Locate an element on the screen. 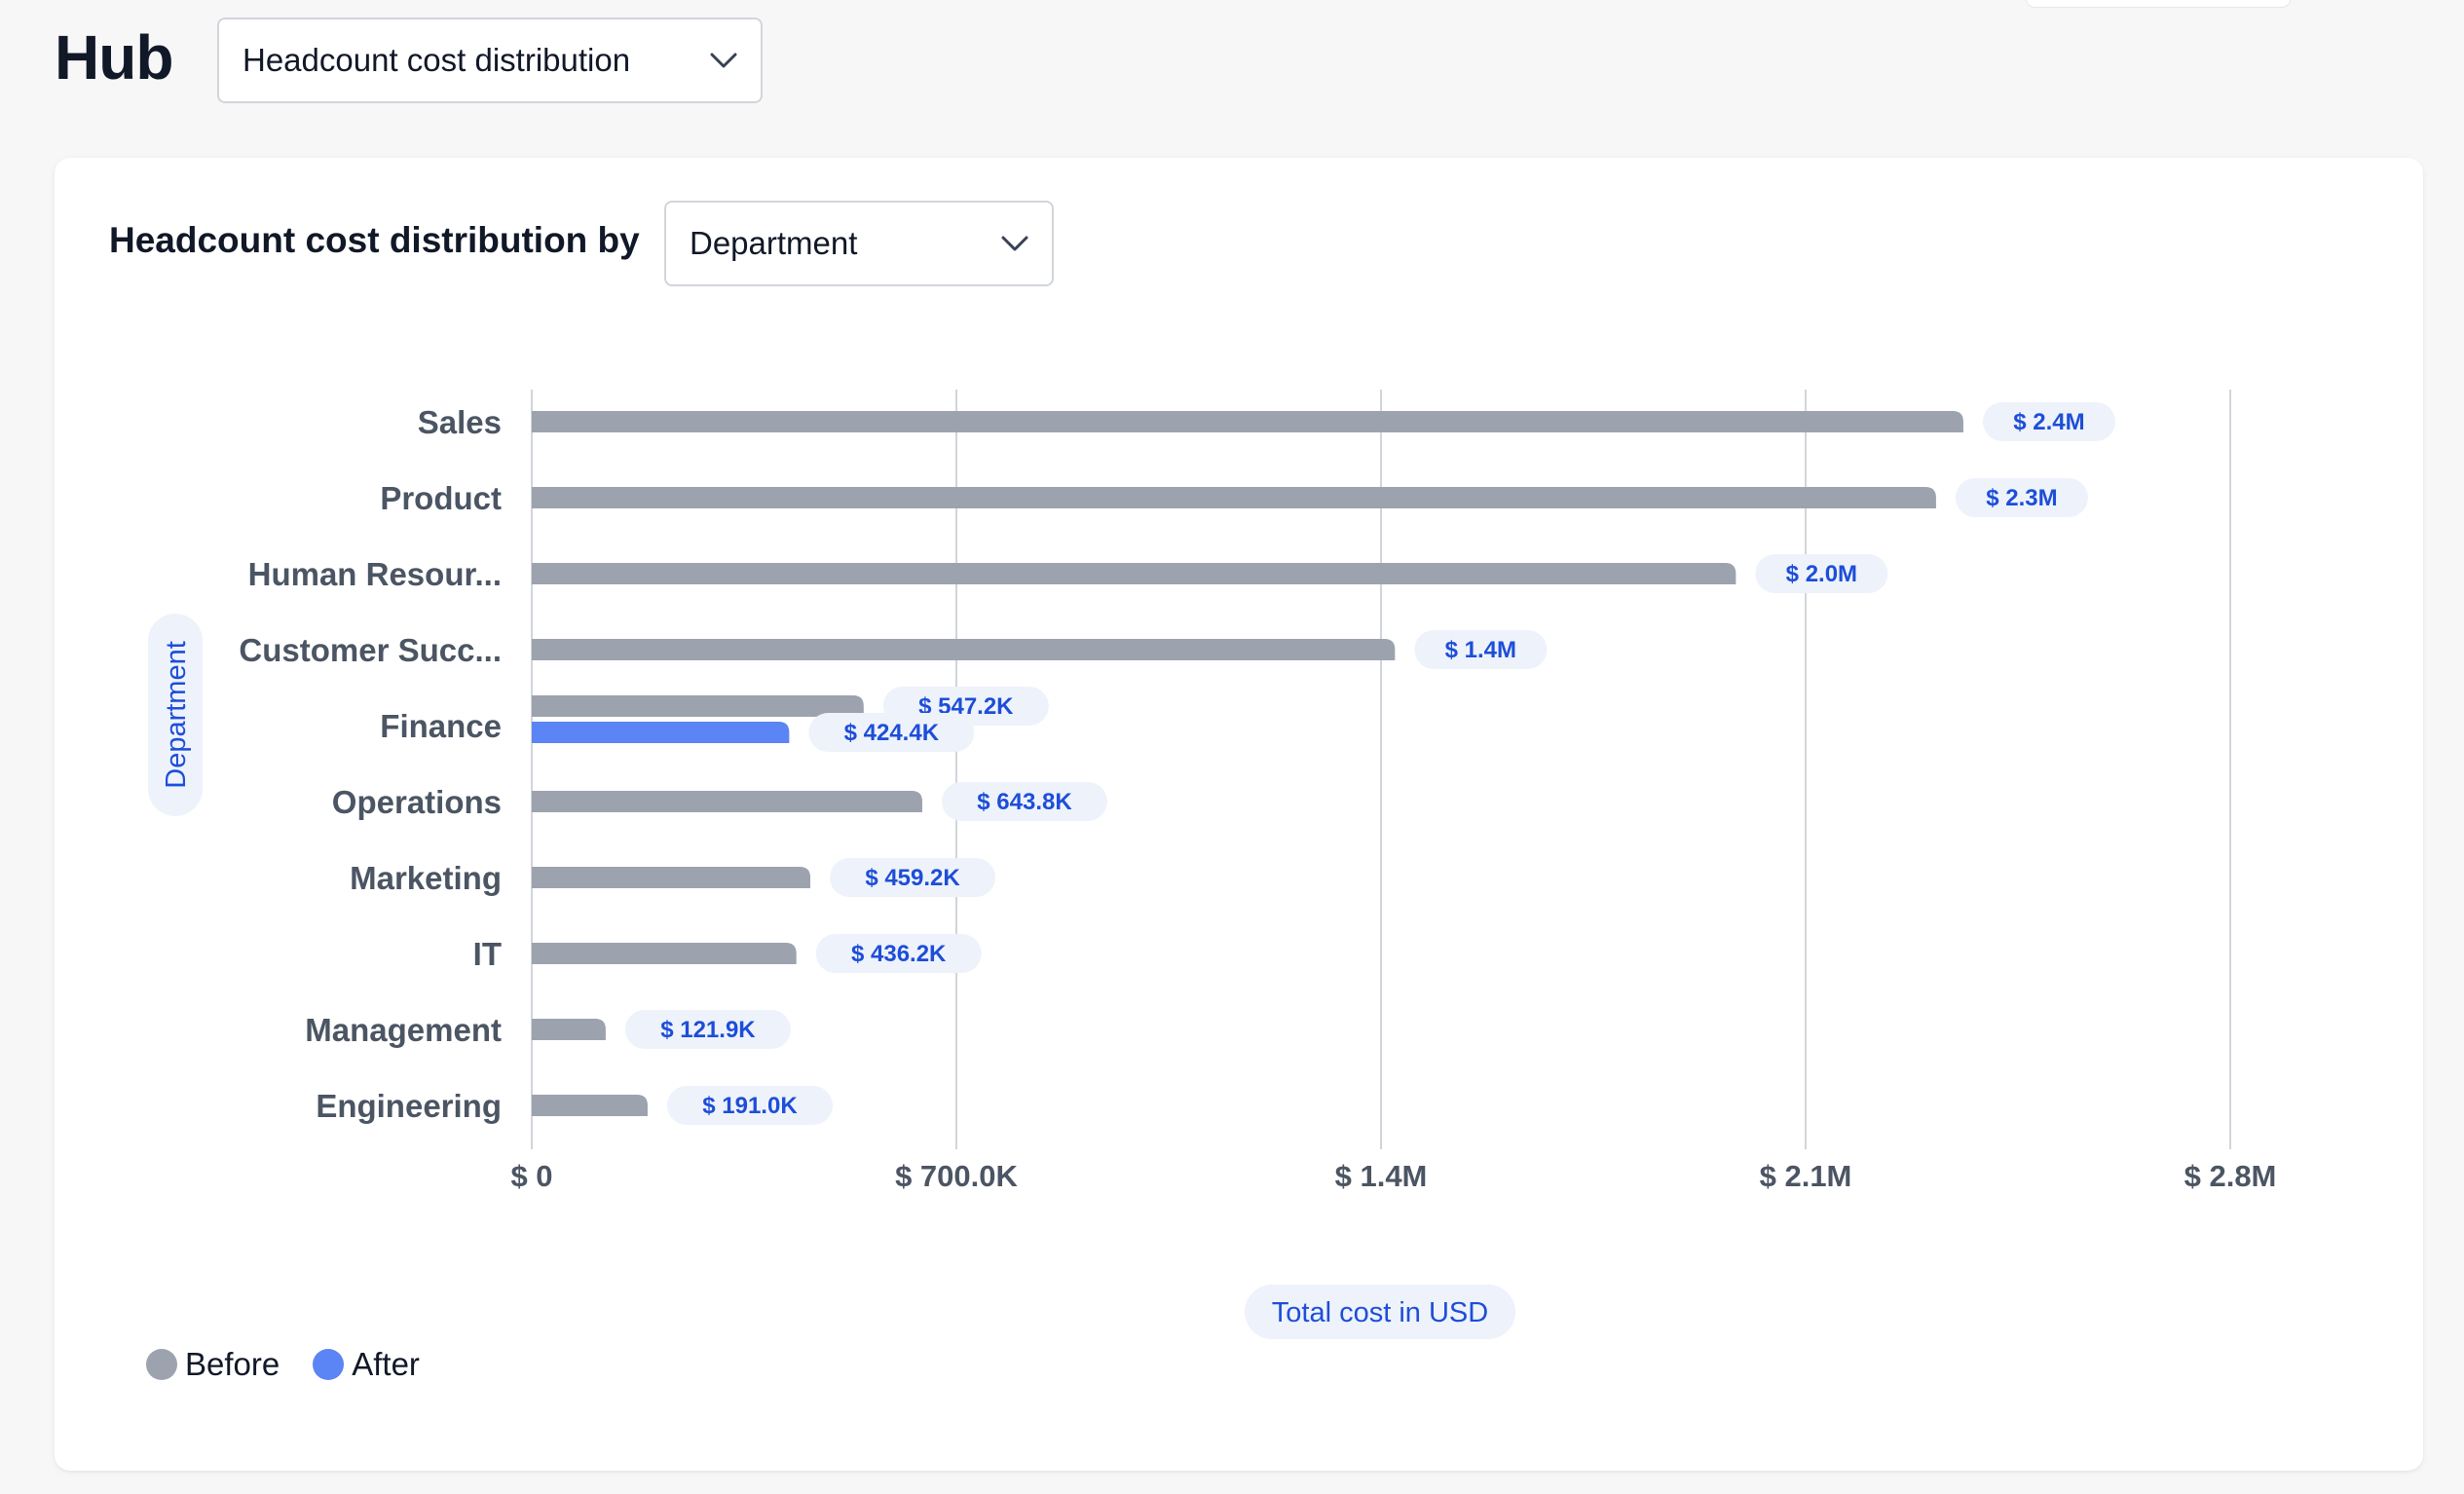 This screenshot has width=2464, height=1494. value-label-text: $ 2.3M is located at coordinates (2021, 498).